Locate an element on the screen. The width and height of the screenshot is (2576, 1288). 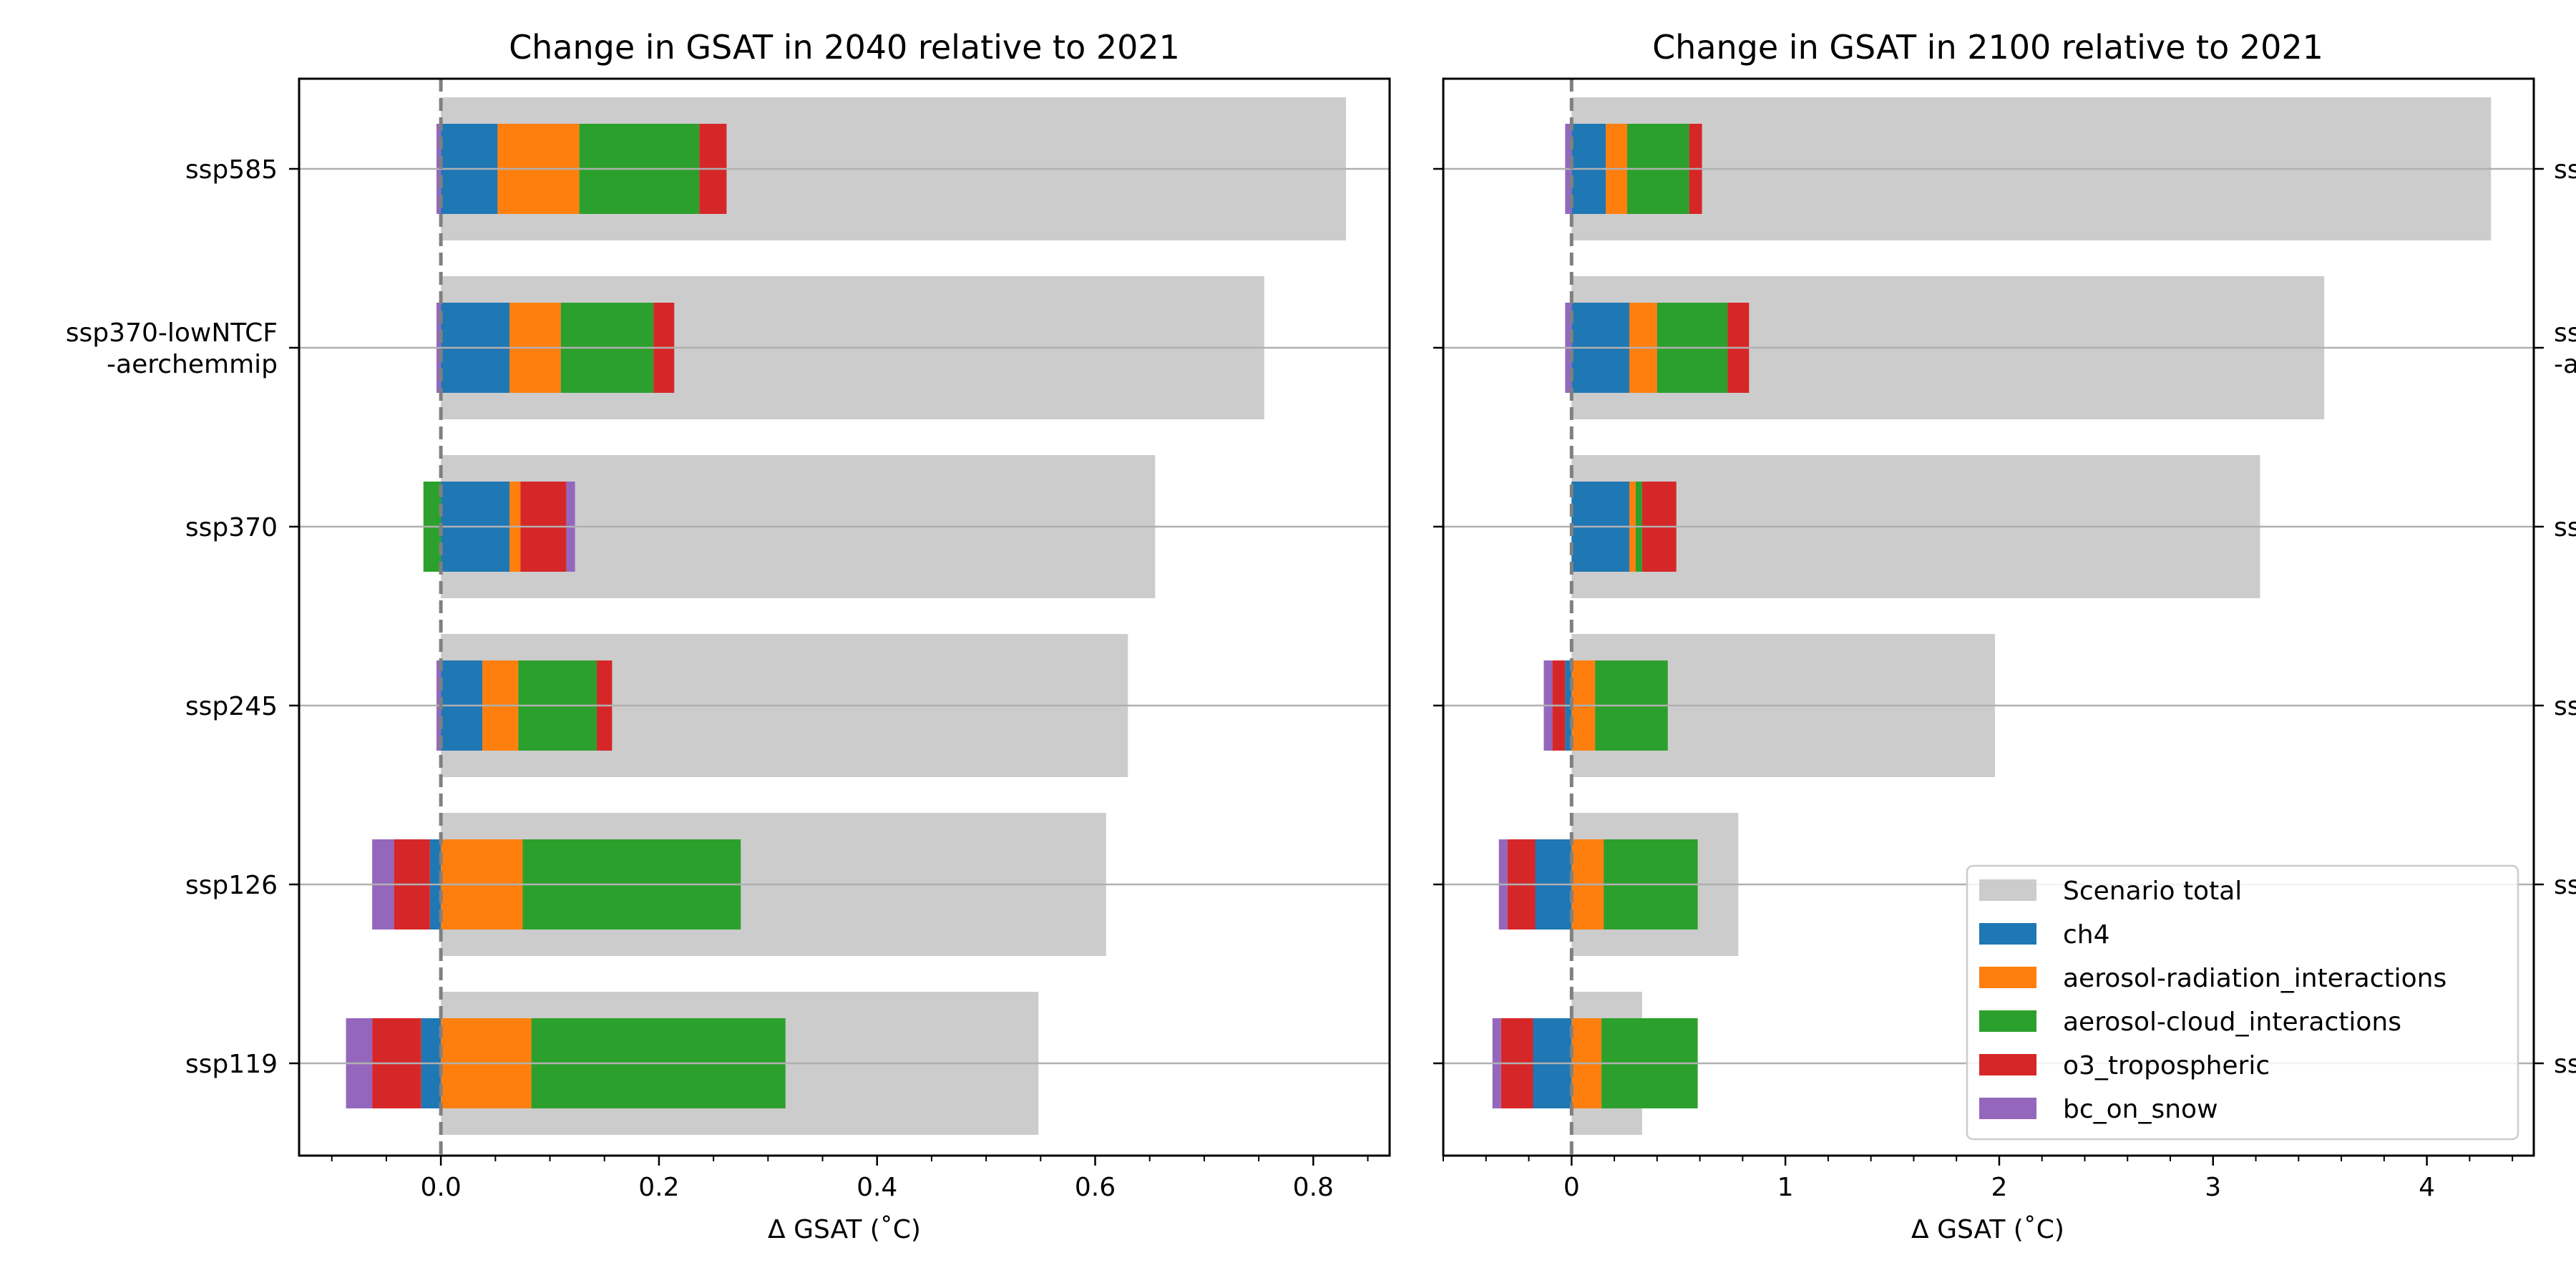
y-tick-label-line: ssp245 is located at coordinates (231, 706).